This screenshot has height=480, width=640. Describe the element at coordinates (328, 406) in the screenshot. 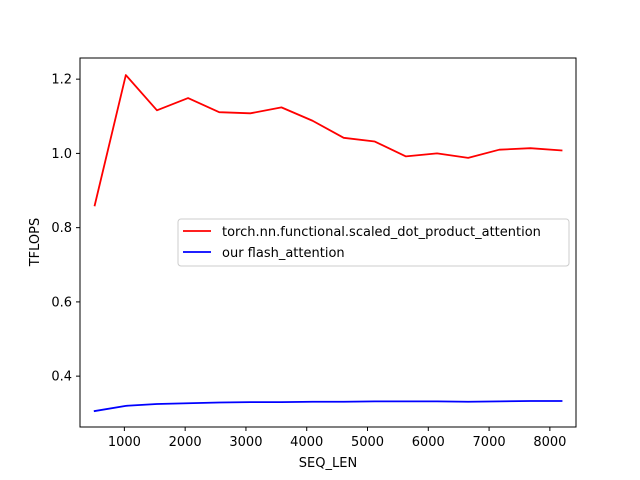

I see `series-line-flash` at that location.